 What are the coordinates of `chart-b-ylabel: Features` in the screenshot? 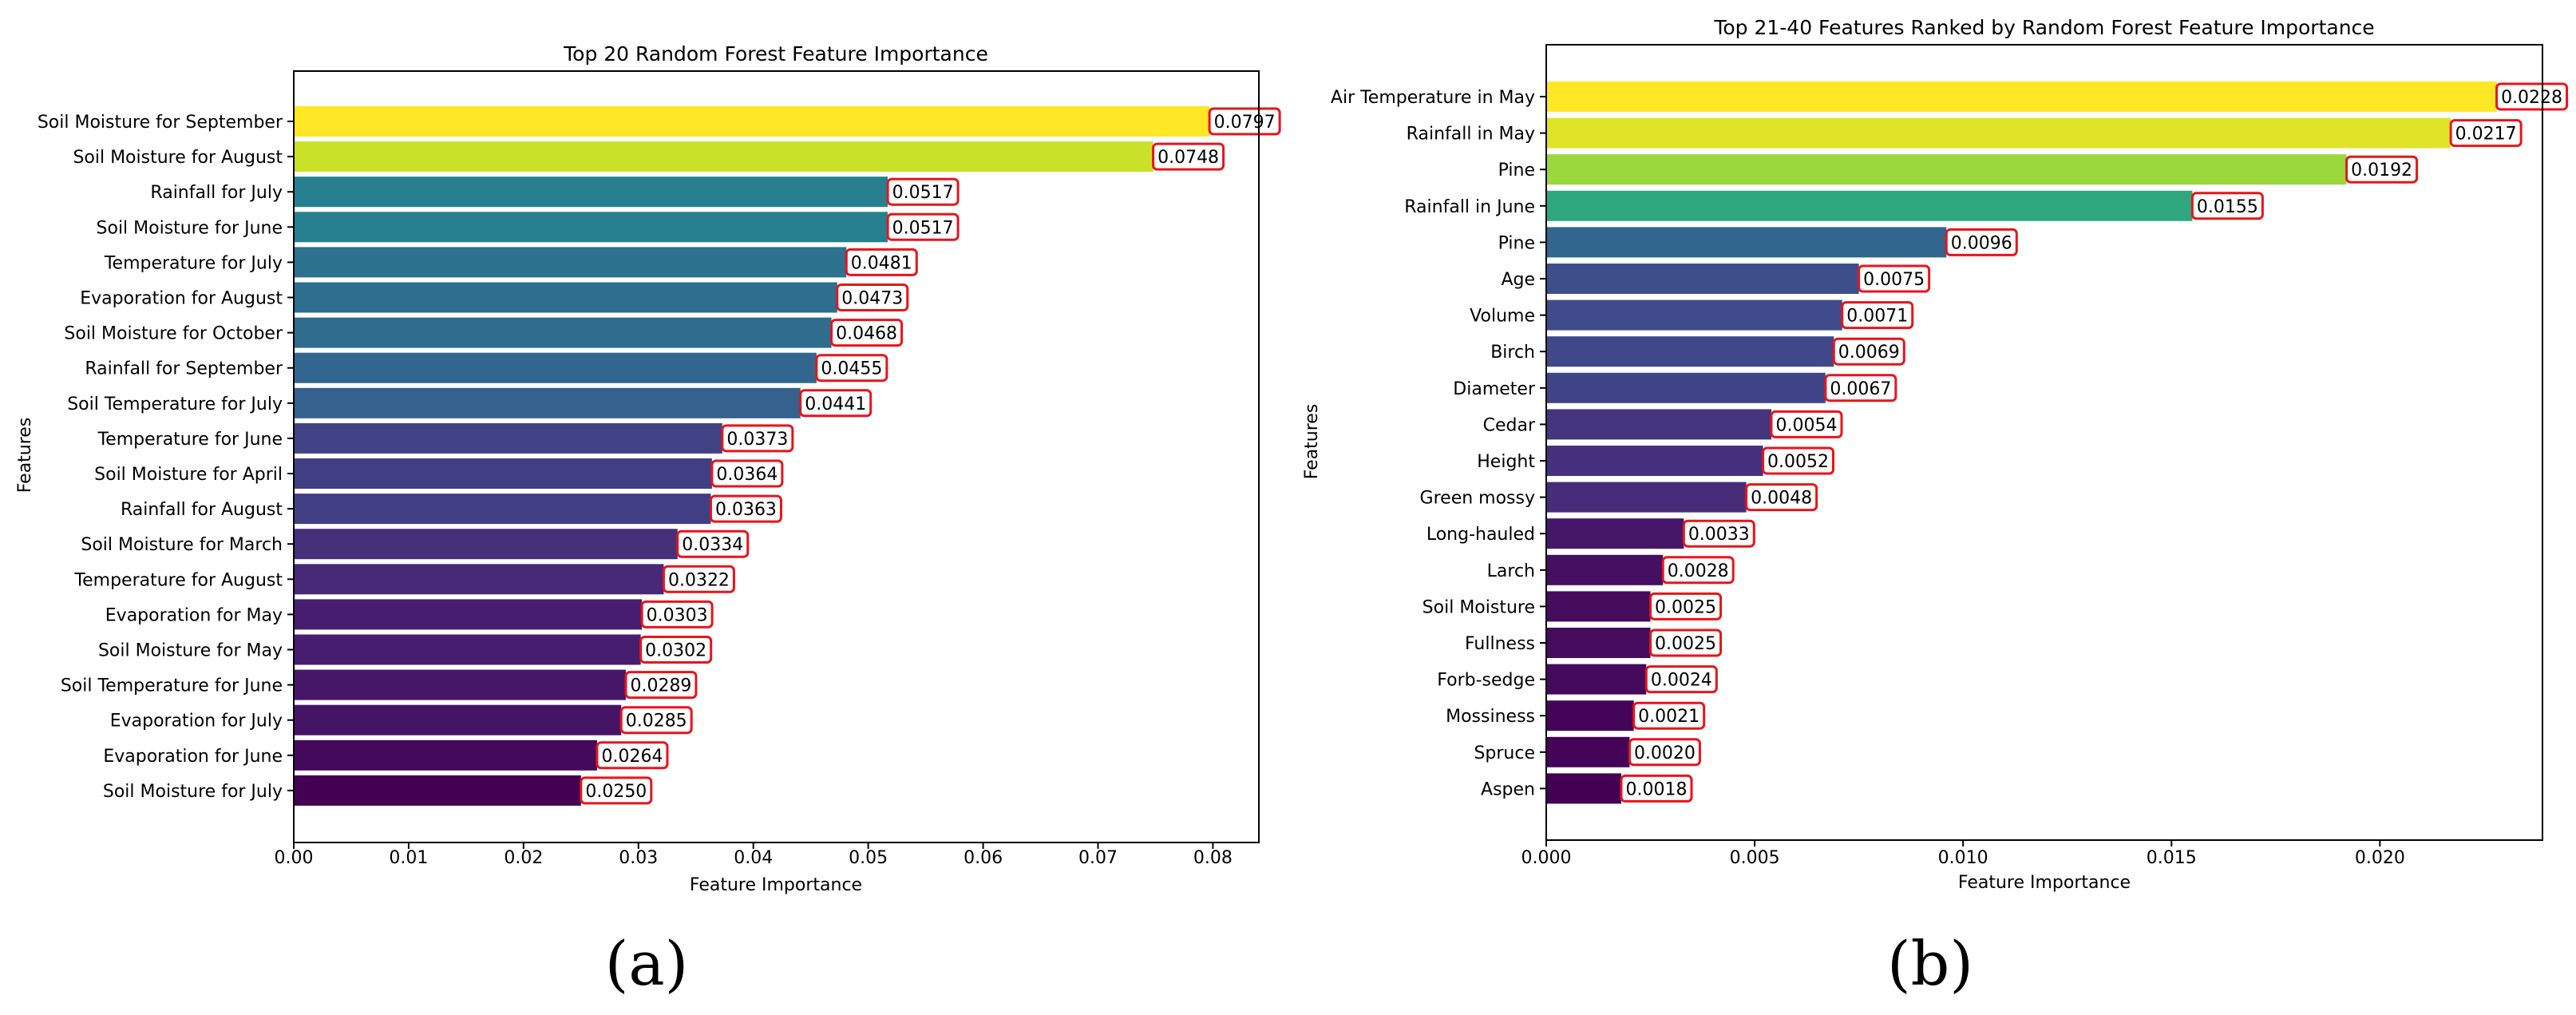 It's located at (1312, 442).